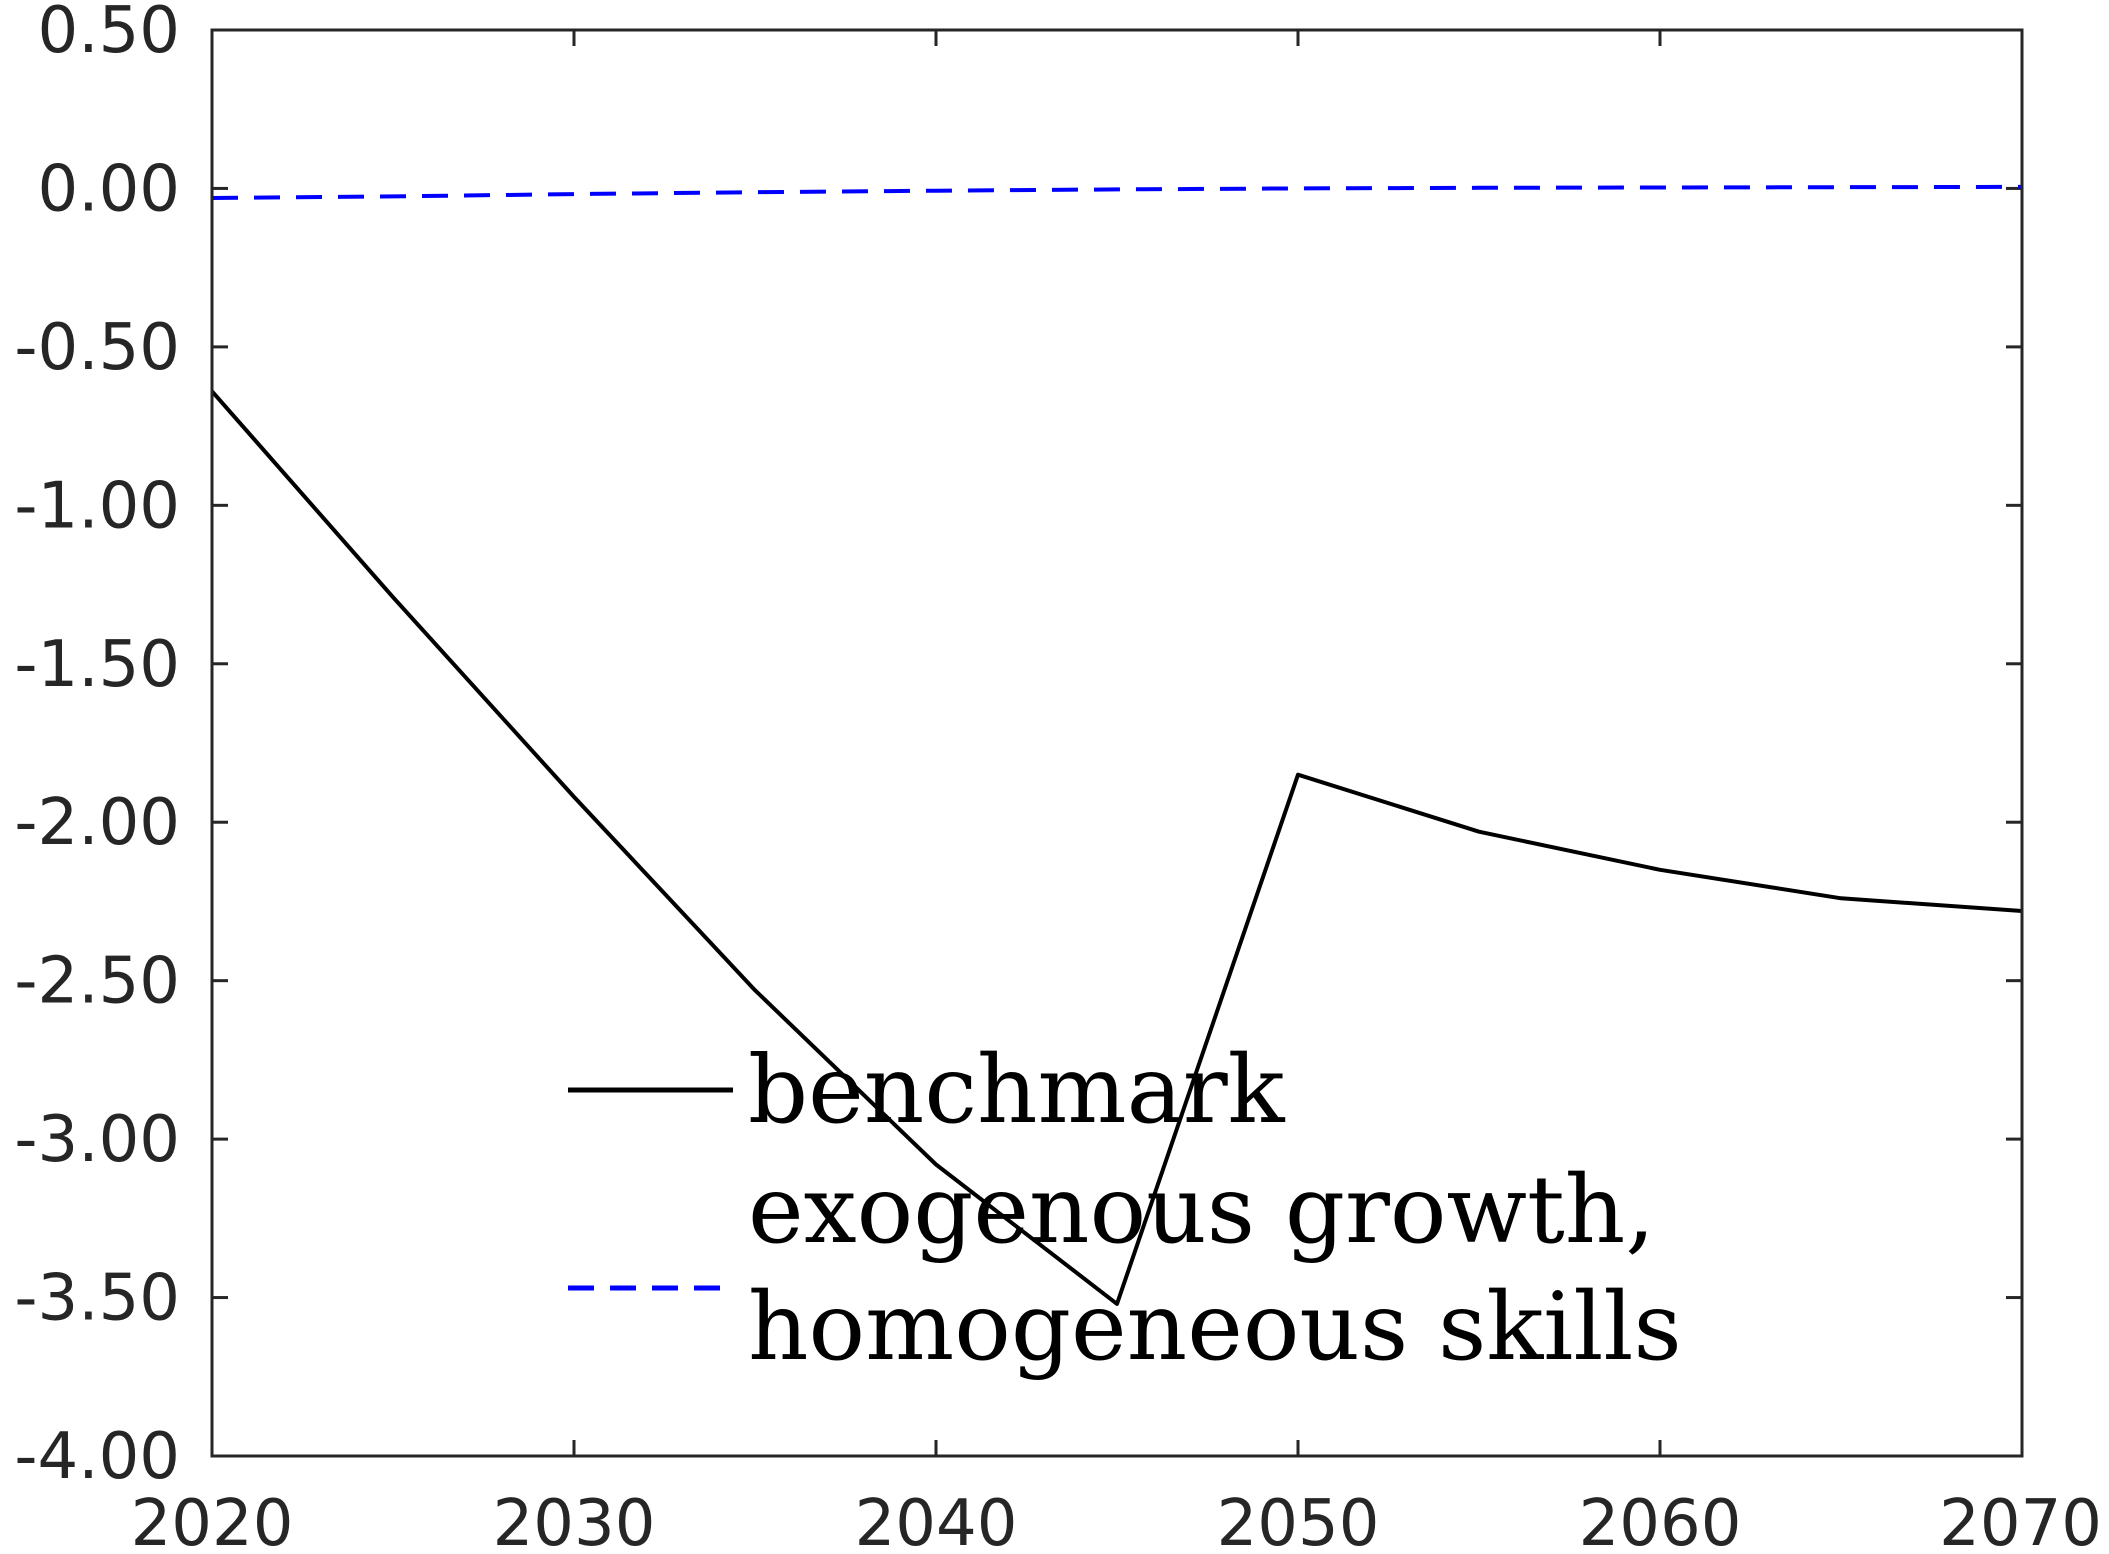 The height and width of the screenshot is (1554, 2109). Describe the element at coordinates (1017, 1090) in the screenshot. I see `legend-label: benchmark` at that location.